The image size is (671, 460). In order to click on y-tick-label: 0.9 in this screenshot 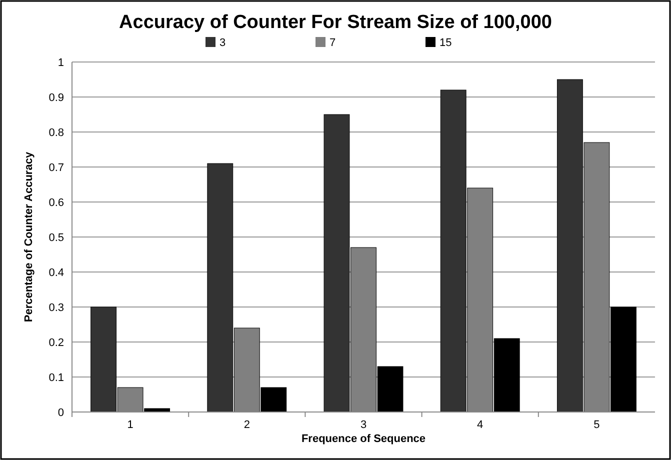, I will do `click(56, 98)`.